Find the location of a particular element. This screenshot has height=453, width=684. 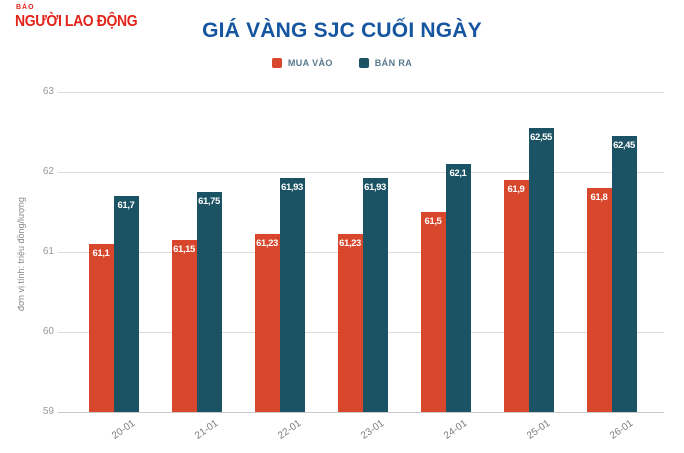

bar-mua-vao: 61,8 is located at coordinates (599, 300).